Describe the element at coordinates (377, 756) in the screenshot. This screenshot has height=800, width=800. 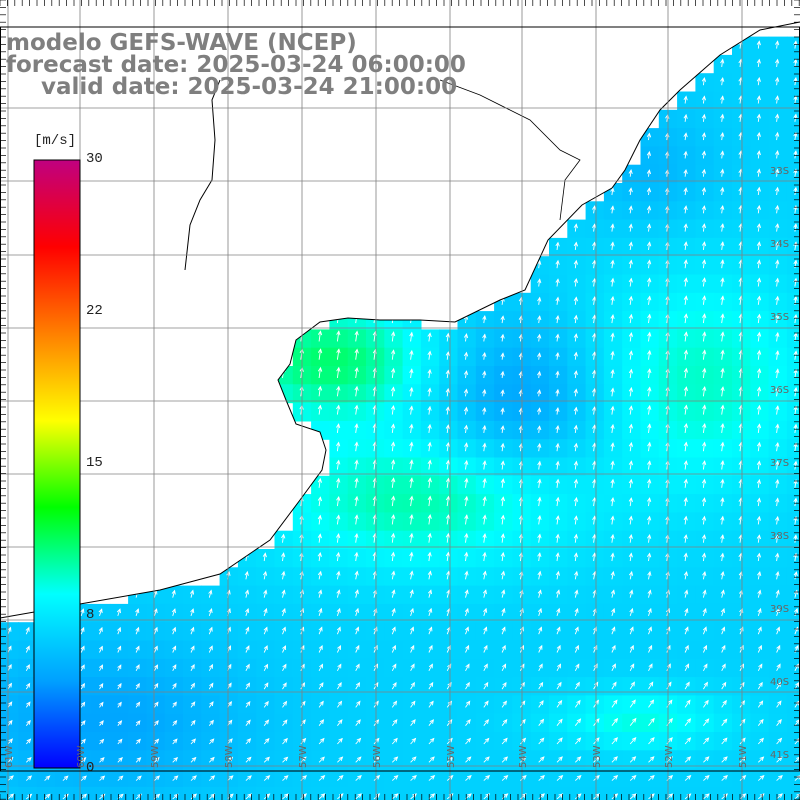
I see `lon-label: 56W` at that location.